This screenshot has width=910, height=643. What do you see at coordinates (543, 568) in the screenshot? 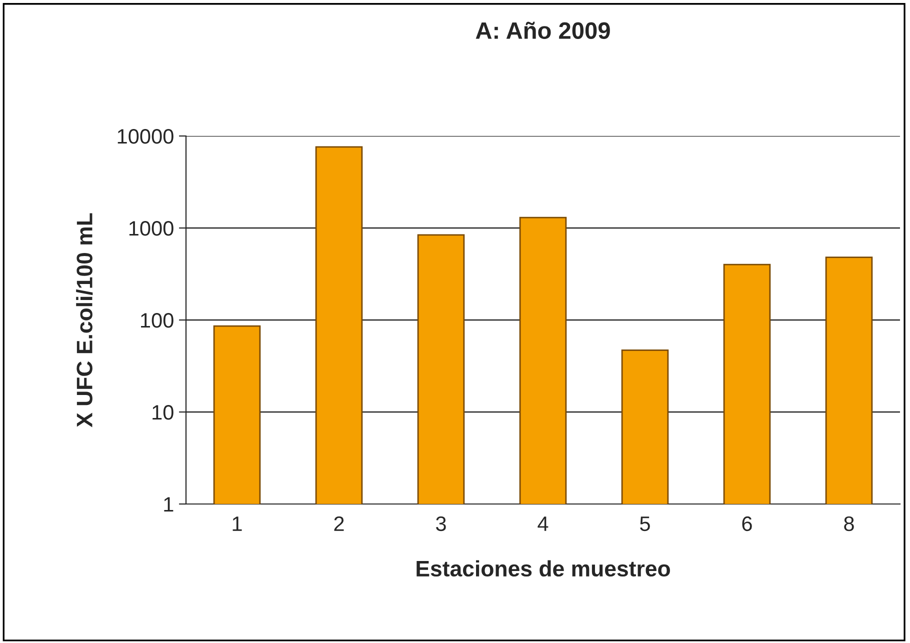
I see `x-axis-title: Estaciones de muestreo` at bounding box center [543, 568].